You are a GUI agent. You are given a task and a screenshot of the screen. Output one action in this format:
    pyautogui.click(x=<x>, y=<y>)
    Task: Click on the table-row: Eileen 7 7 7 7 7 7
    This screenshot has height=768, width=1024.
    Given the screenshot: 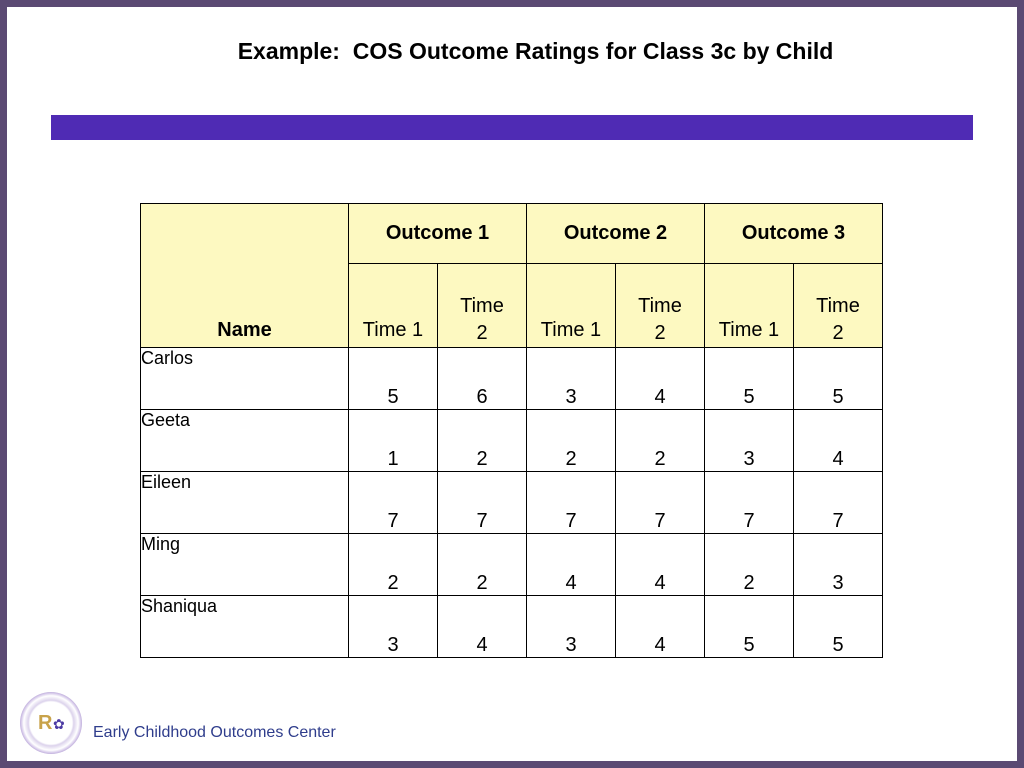 What is the action you would take?
    pyautogui.click(x=511, y=502)
    